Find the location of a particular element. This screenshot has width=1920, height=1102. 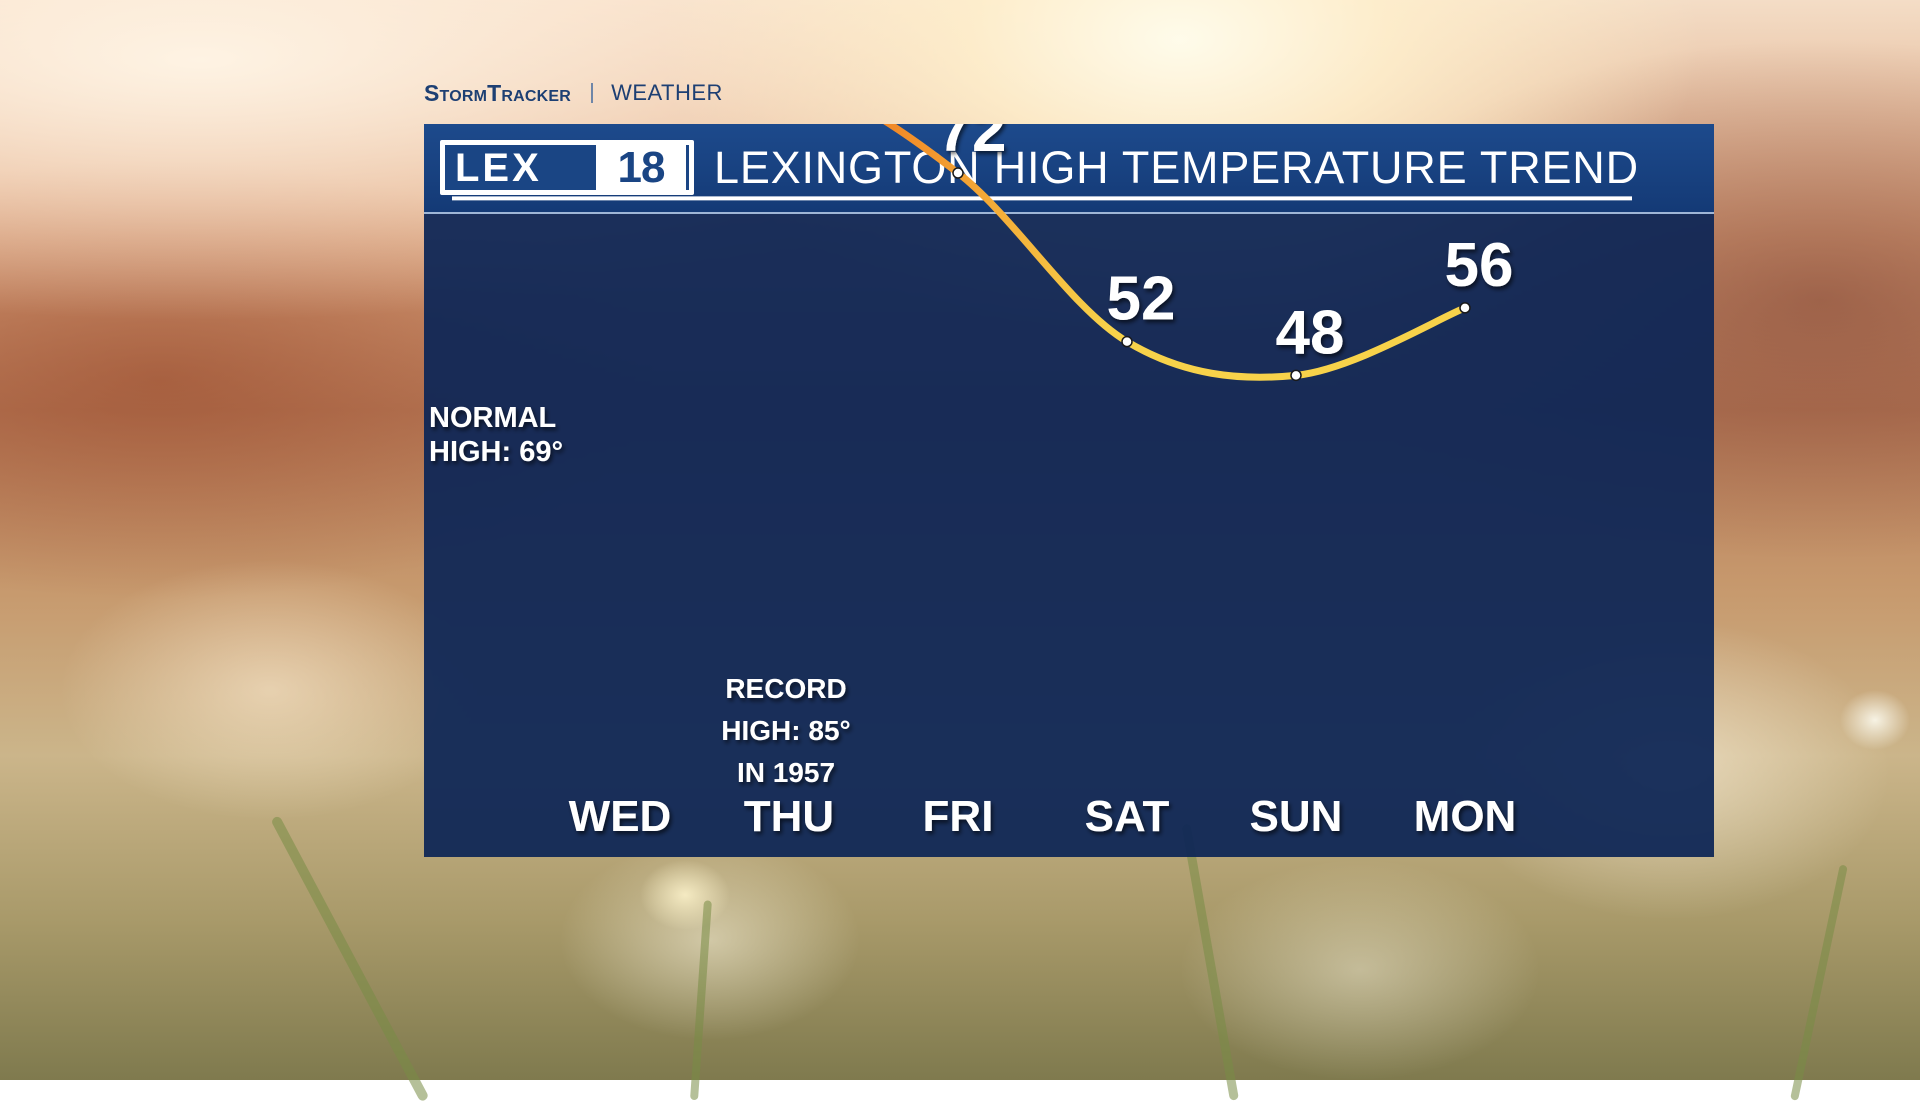

record-label-line1: RECORD is located at coordinates (785, 688).